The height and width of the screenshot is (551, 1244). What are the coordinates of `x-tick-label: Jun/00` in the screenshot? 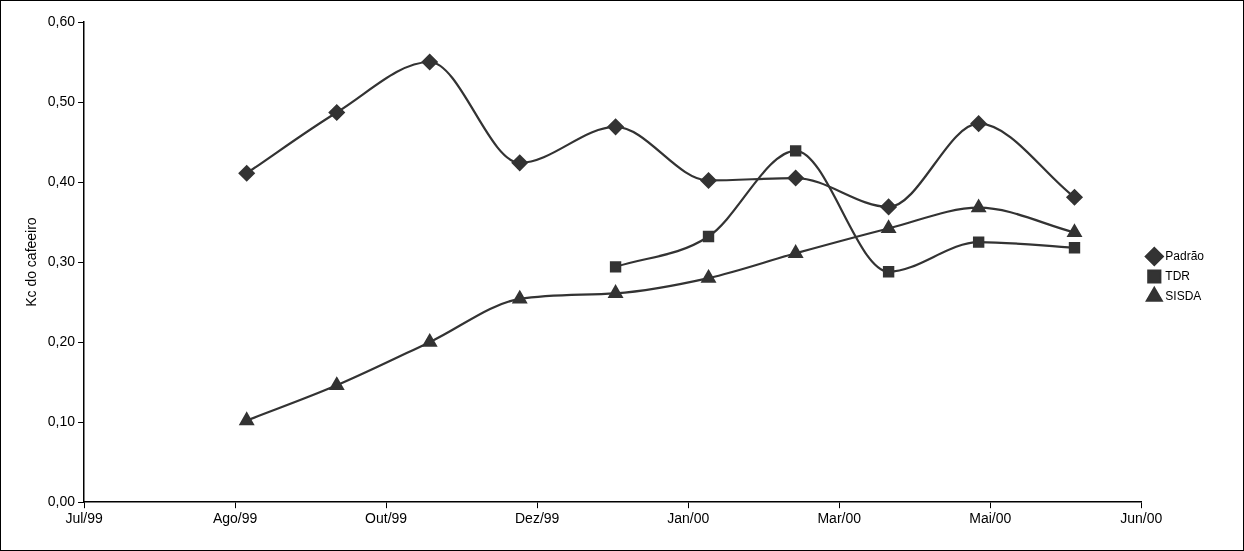 It's located at (1141, 518).